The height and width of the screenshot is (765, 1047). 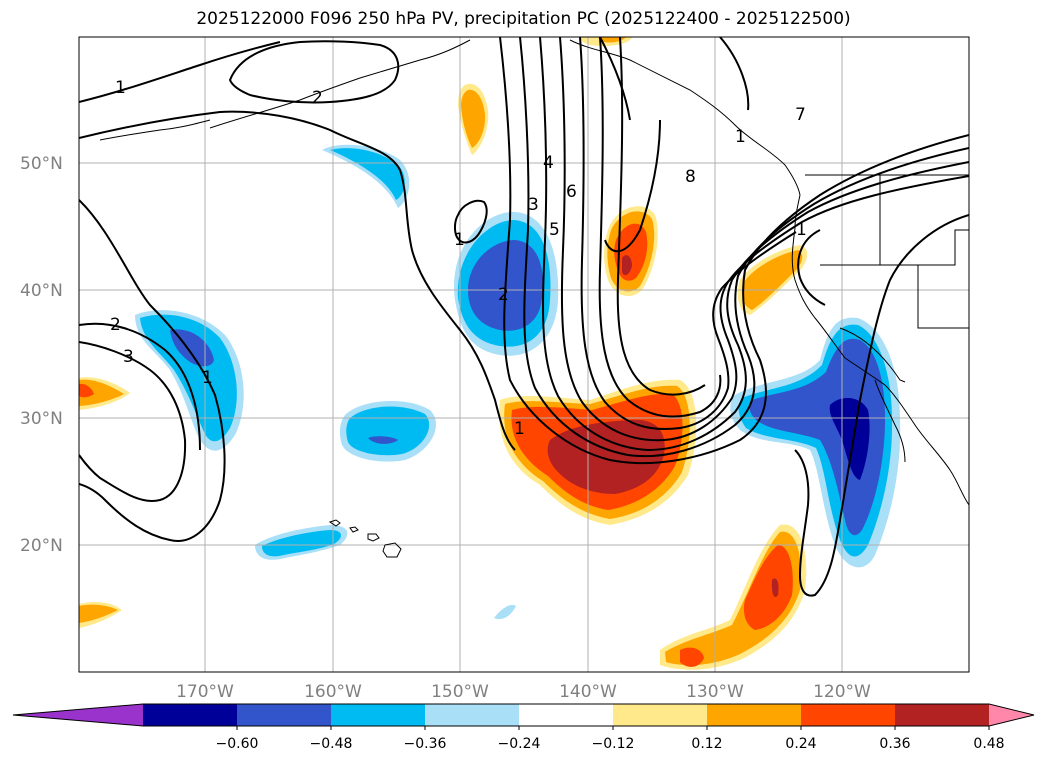 What do you see at coordinates (613, 744) in the screenshot?
I see `colorbar-tick-label: −0.12` at bounding box center [613, 744].